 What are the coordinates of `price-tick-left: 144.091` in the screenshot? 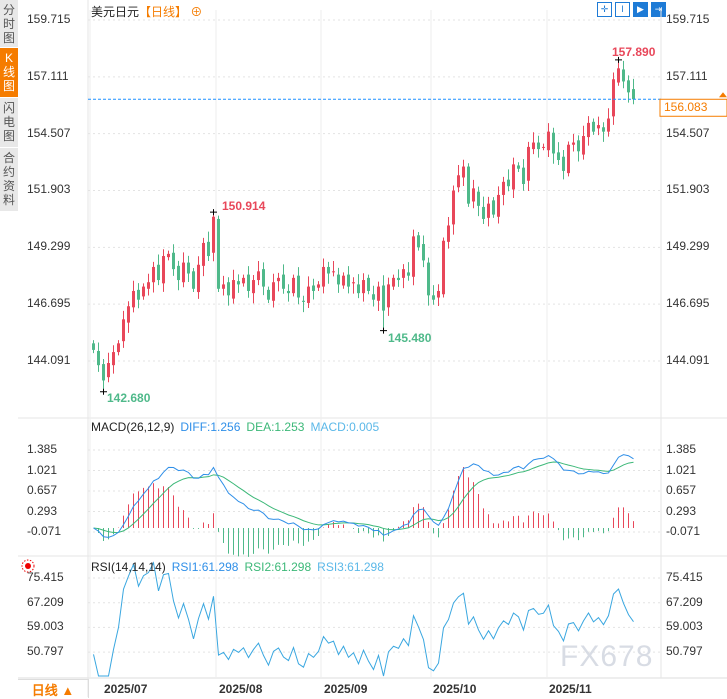 It's located at (49, 359).